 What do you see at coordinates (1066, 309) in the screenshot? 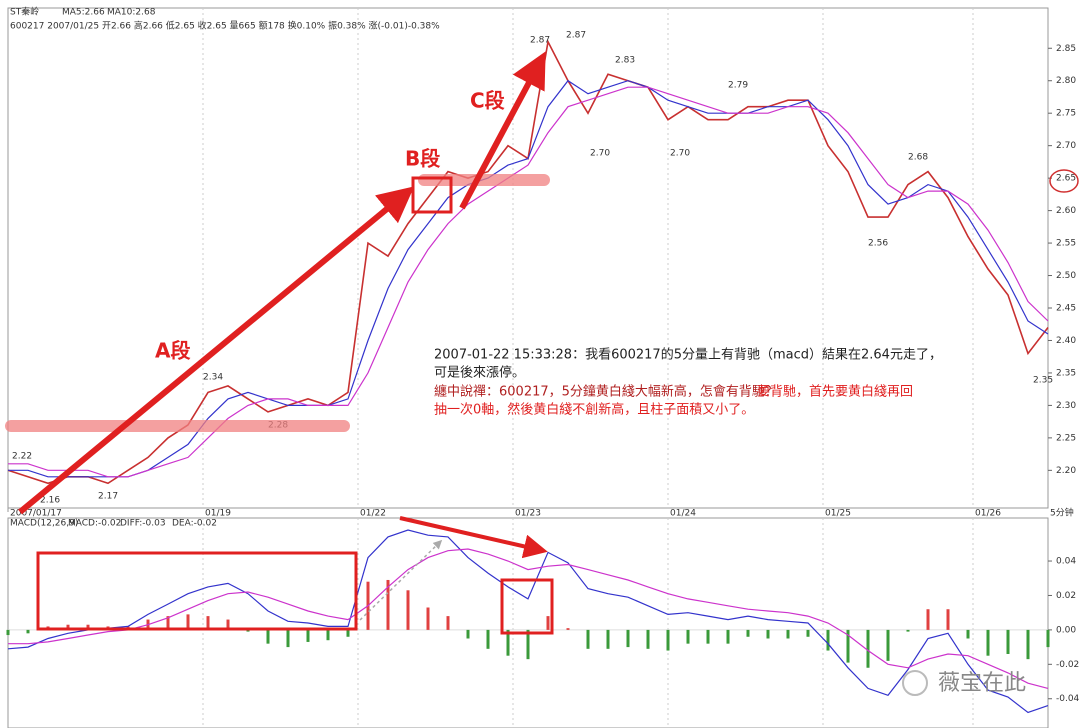
I see `y-tick-label: 2.45` at bounding box center [1066, 309].